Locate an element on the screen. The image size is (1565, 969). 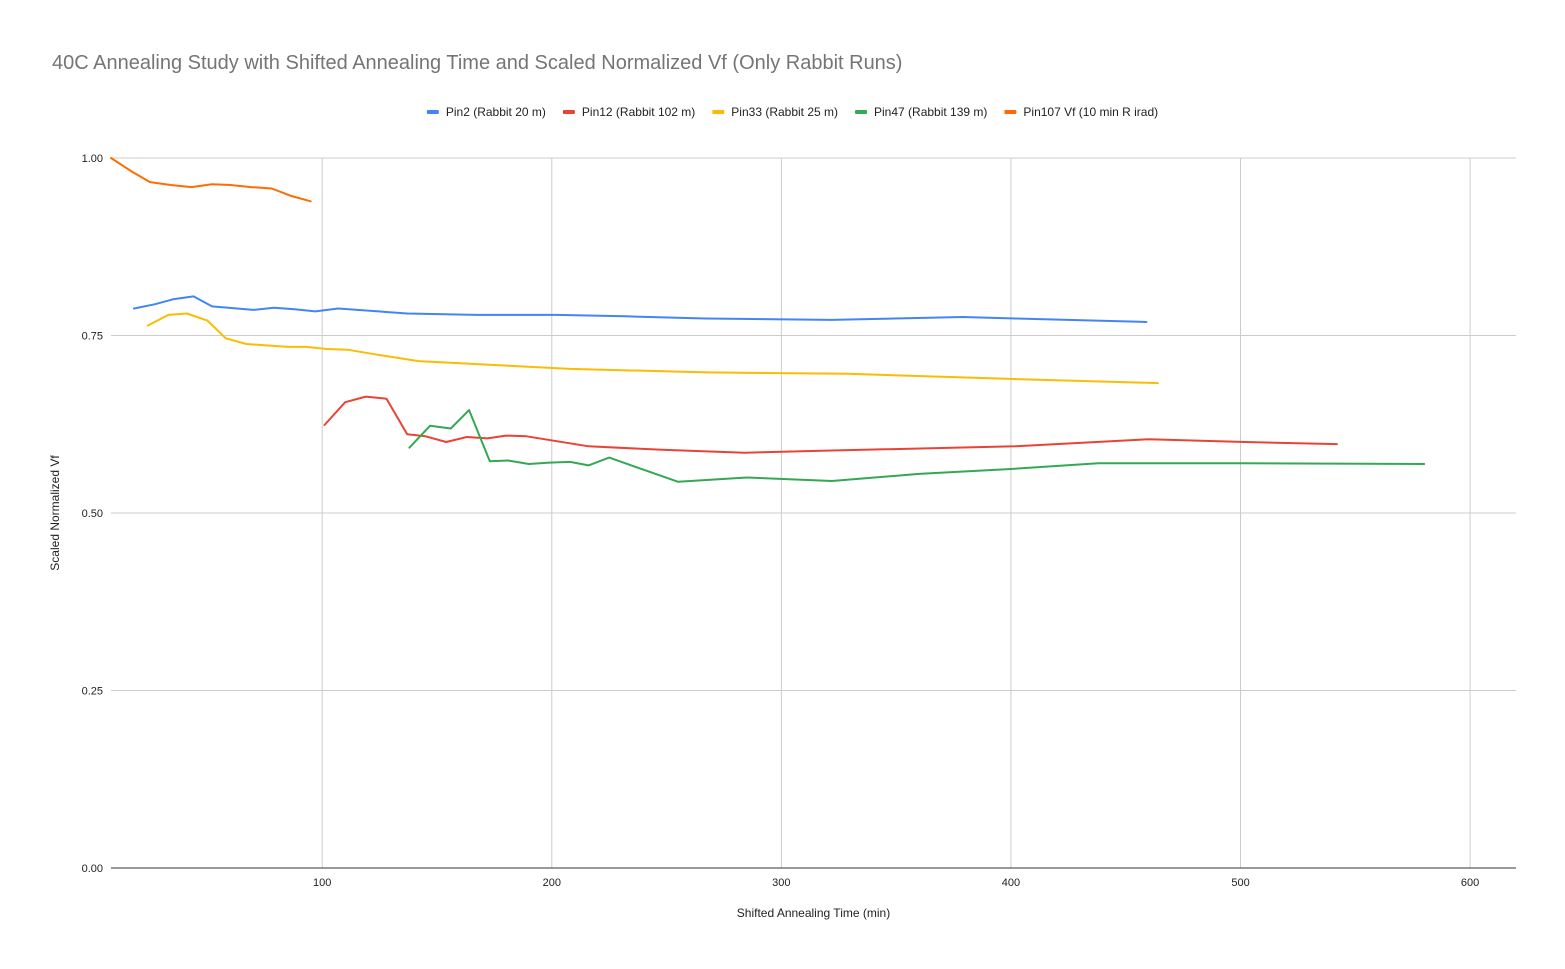
y-tick-label: 0.75 is located at coordinates (92, 337).